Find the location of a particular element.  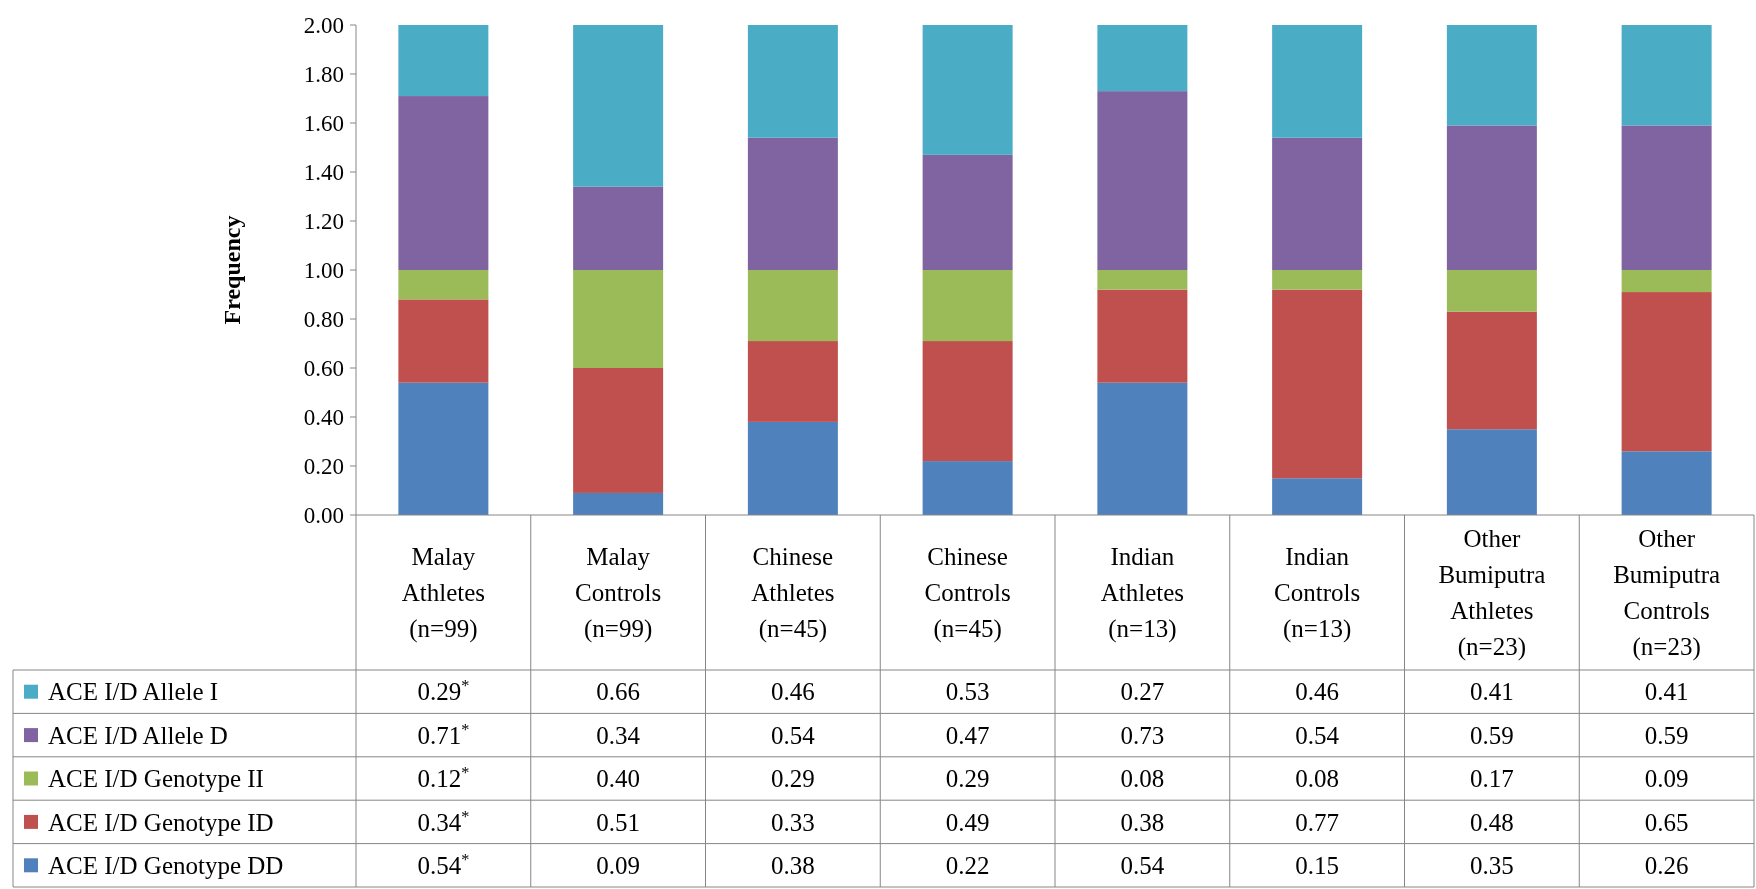

data-label: 0.40 is located at coordinates (618, 779).